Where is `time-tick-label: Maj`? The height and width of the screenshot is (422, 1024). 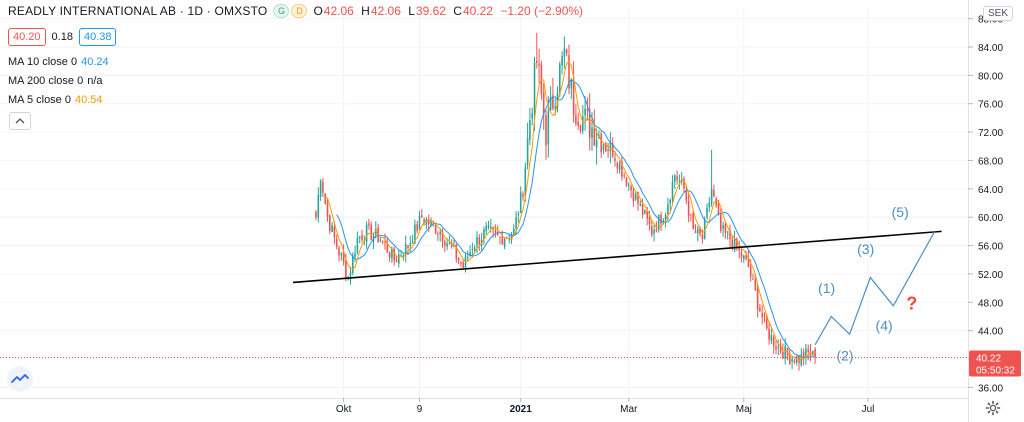 time-tick-label: Maj is located at coordinates (744, 409).